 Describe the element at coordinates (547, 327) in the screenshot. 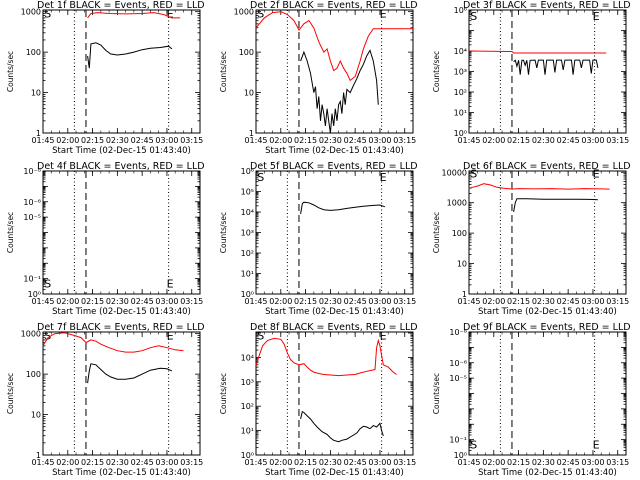

I see `chart-title: Det 9f BLACK = Events, RED = LLD` at that location.